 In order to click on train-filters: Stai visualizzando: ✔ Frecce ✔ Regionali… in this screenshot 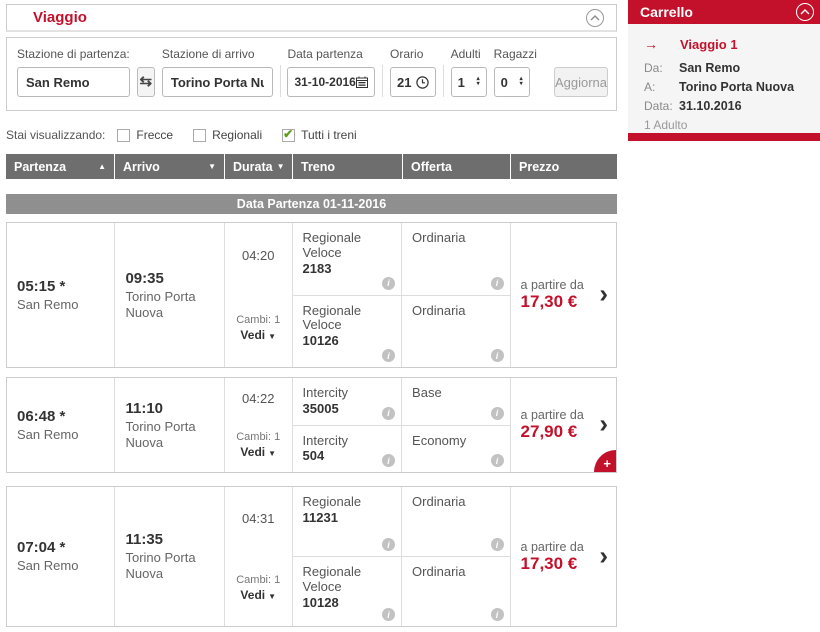, I will do `click(311, 134)`.